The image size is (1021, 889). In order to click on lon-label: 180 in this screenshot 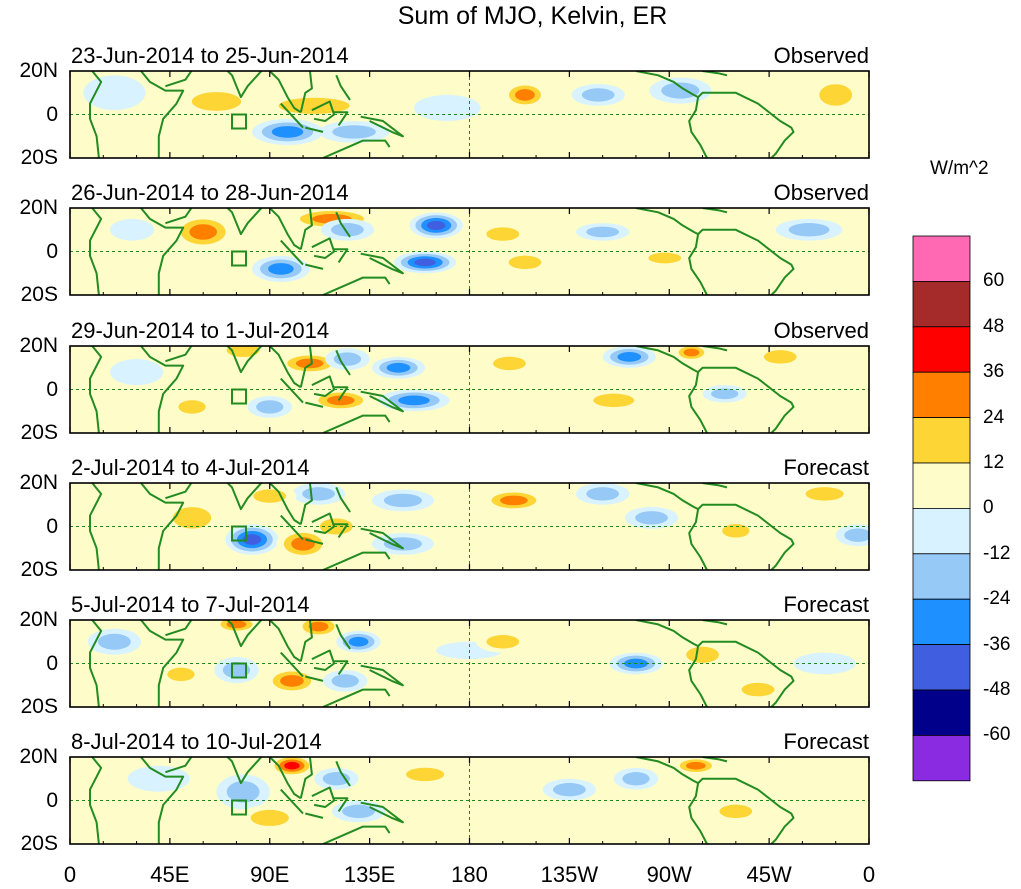, I will do `click(469, 874)`.